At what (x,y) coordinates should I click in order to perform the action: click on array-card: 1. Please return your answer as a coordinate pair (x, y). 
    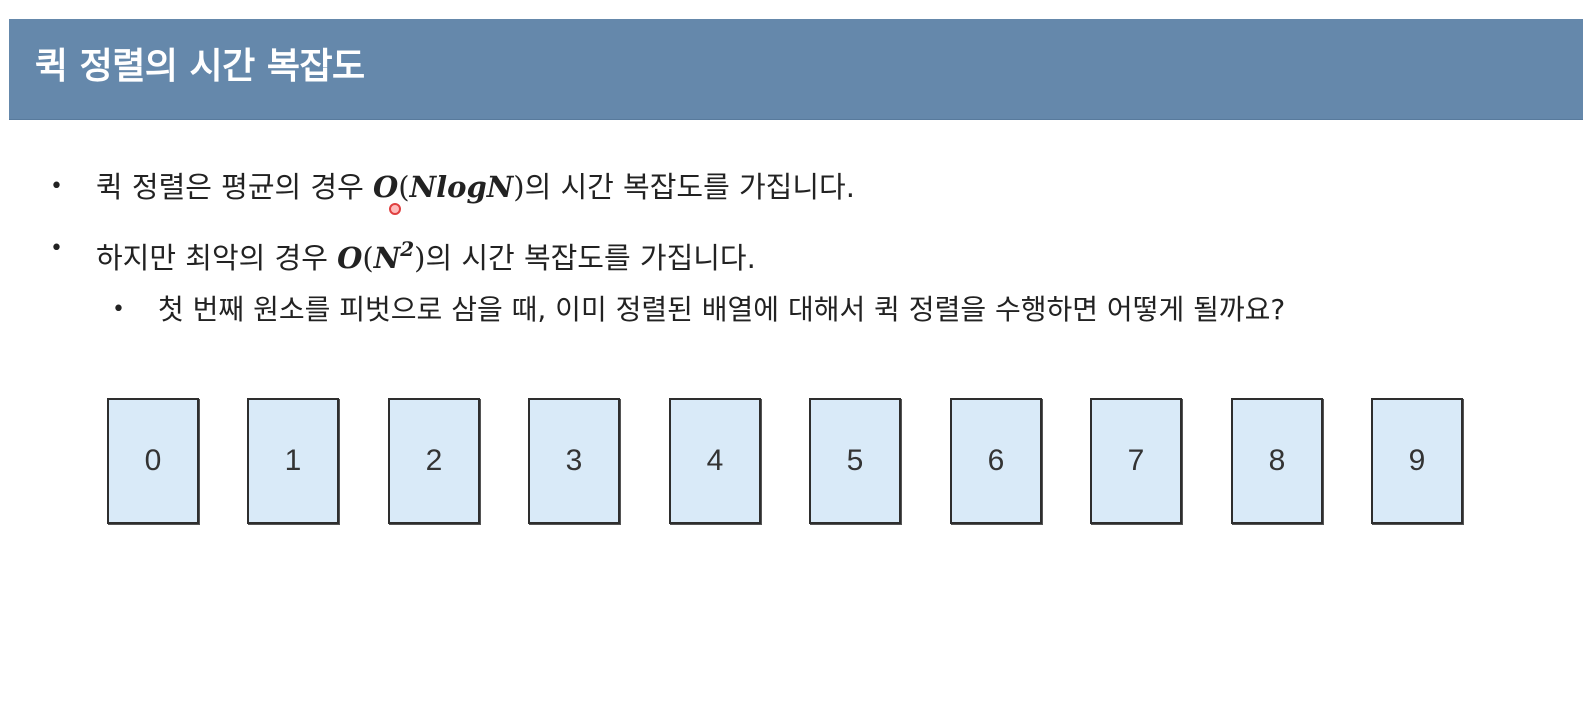
    Looking at the image, I should click on (293, 461).